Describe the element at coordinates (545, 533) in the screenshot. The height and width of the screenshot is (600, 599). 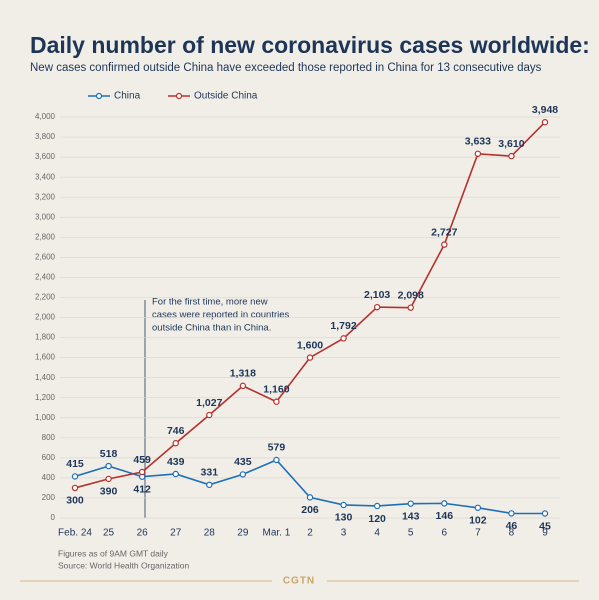
I see `x-tick-label: 9` at that location.